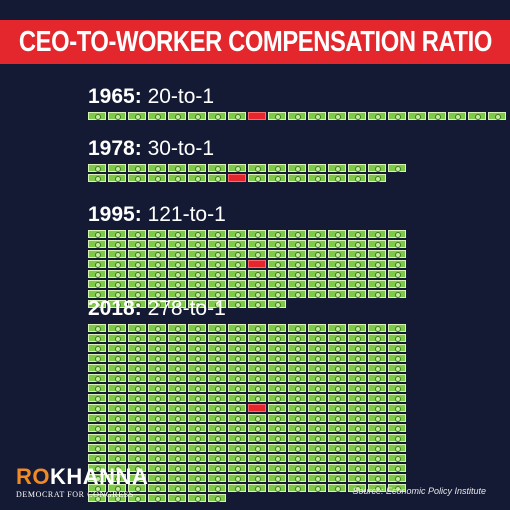 The width and height of the screenshot is (510, 510). What do you see at coordinates (115, 308) in the screenshot?
I see `section-year: 2018:` at bounding box center [115, 308].